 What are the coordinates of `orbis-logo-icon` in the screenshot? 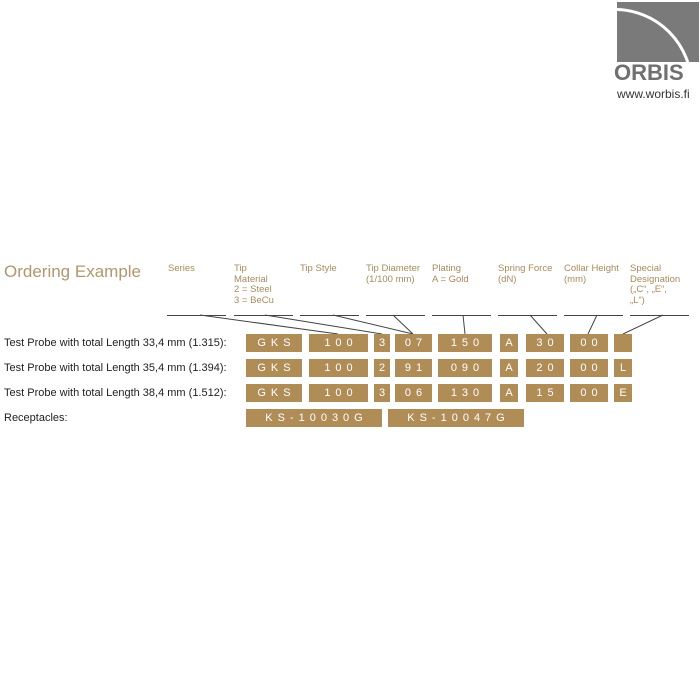 It's located at (658, 32).